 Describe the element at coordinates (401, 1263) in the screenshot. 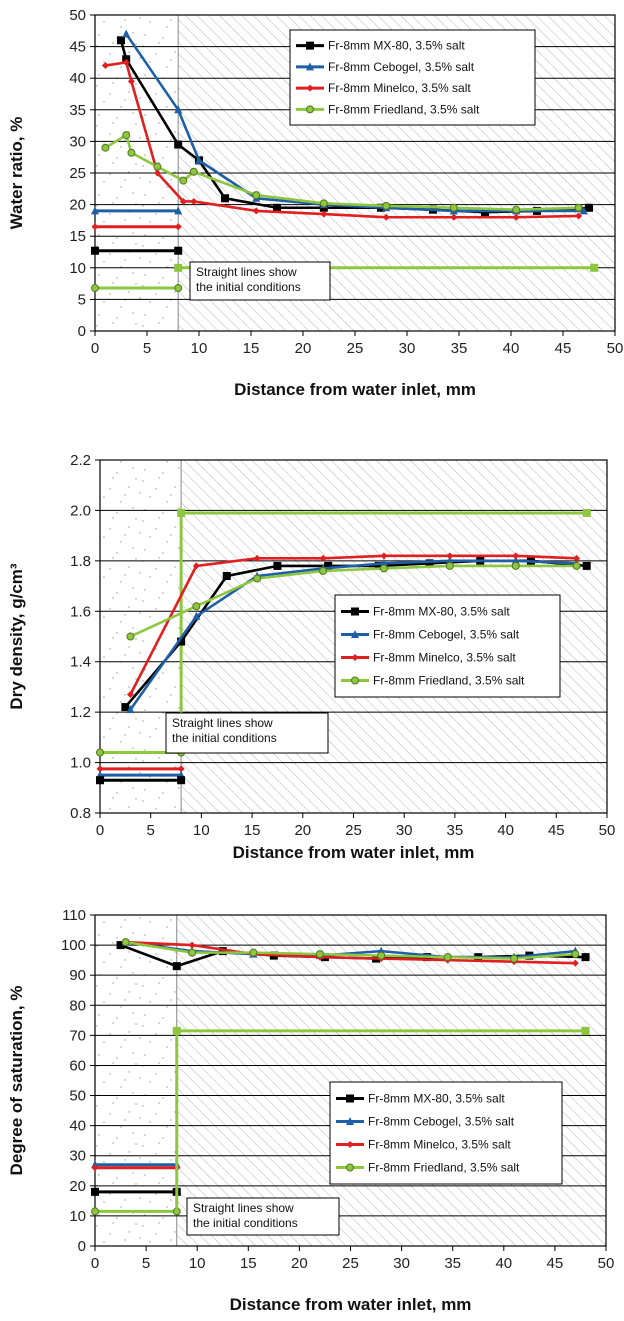

I see `x-tick-label: 30` at that location.